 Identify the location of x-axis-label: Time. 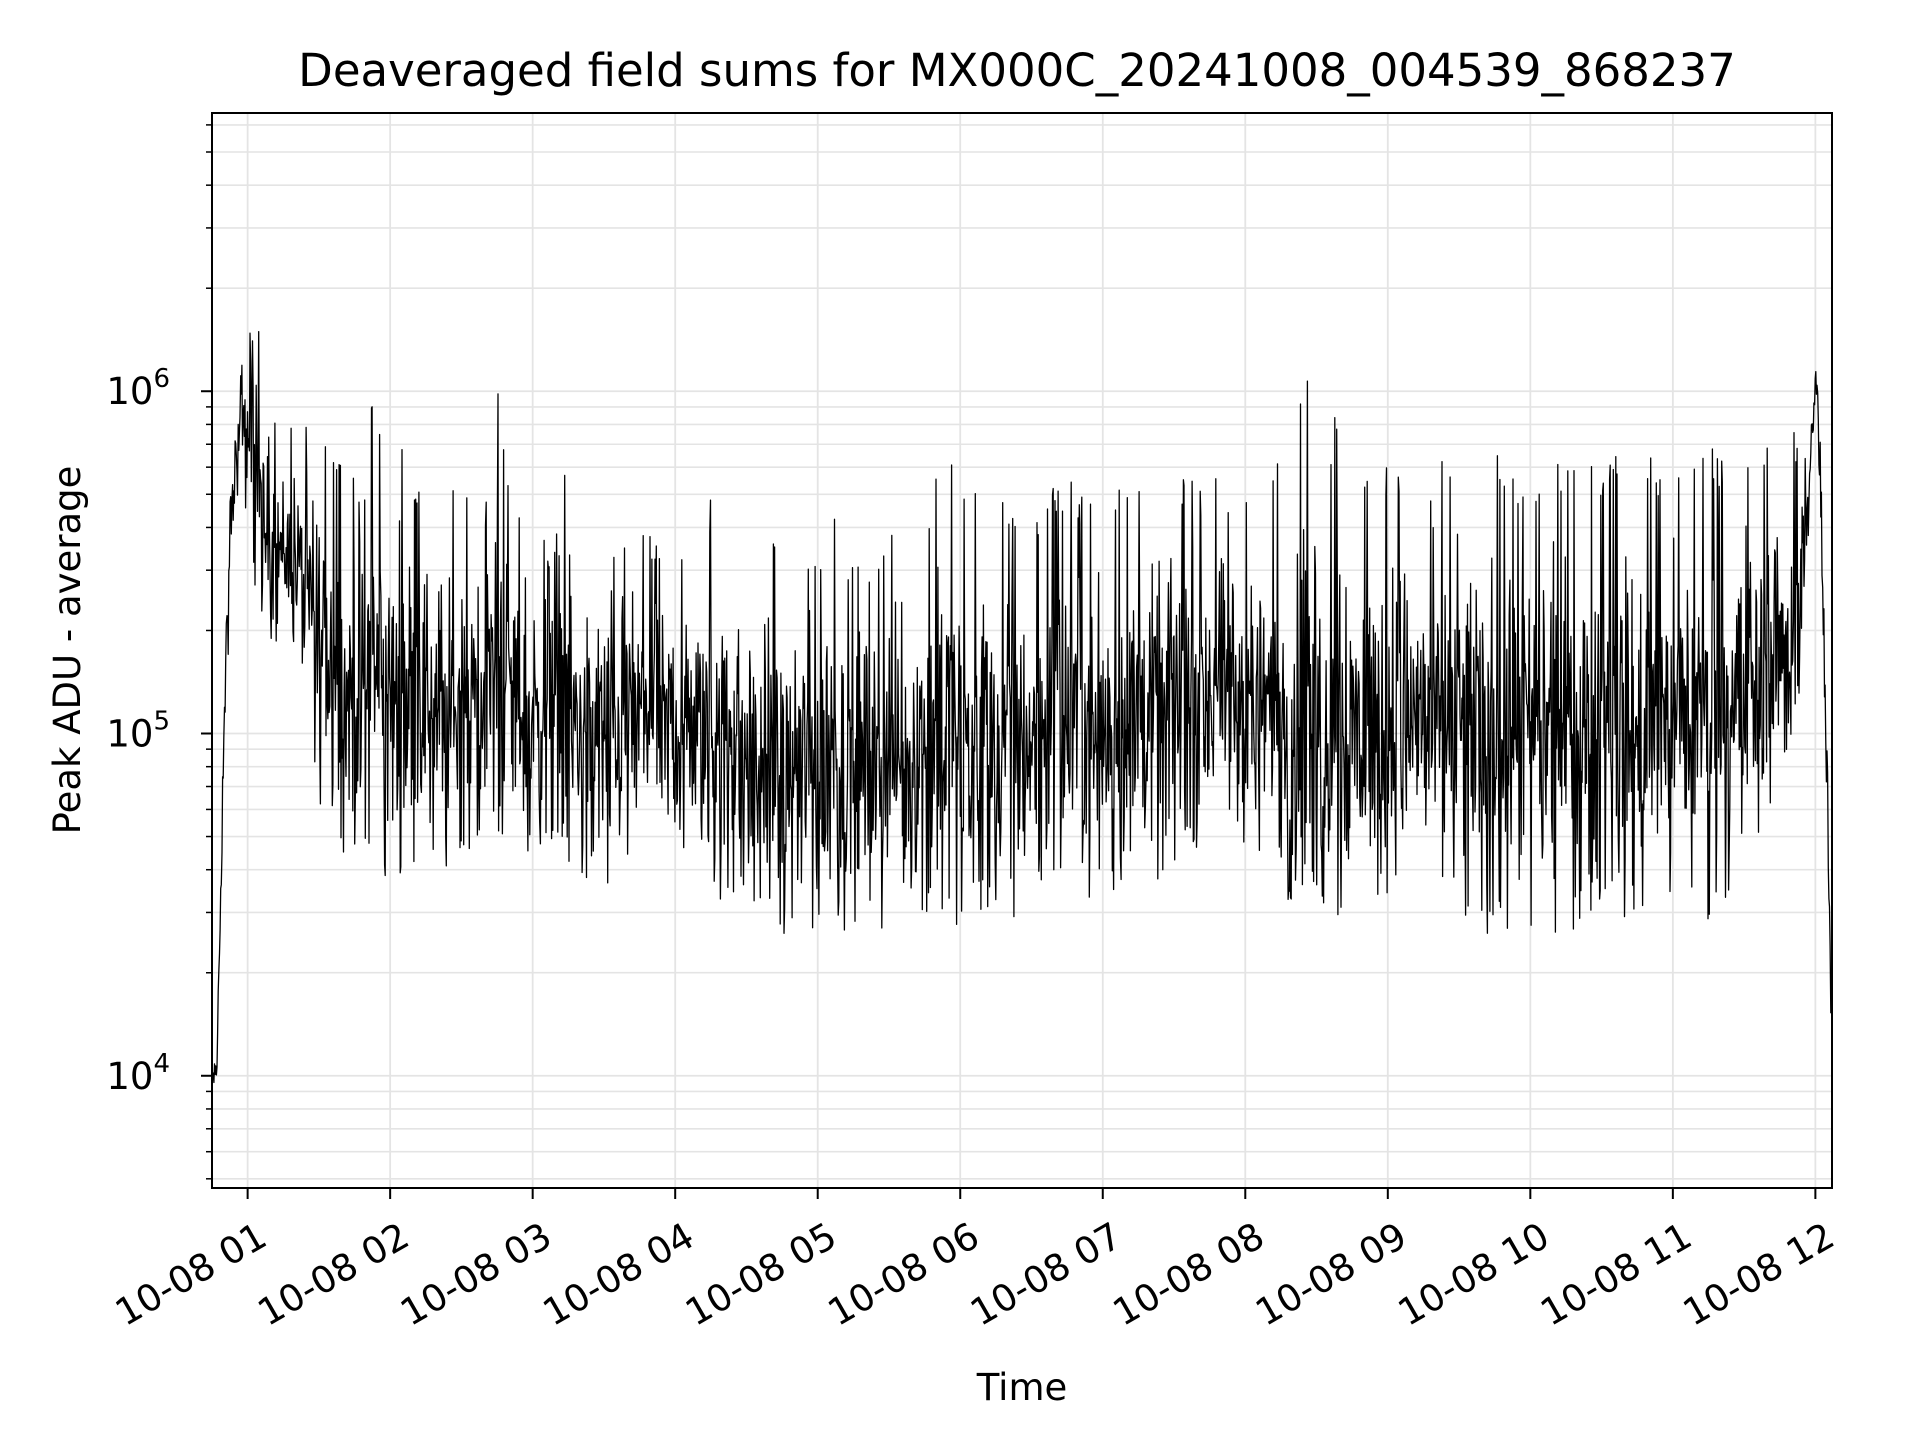
(1022, 1387).